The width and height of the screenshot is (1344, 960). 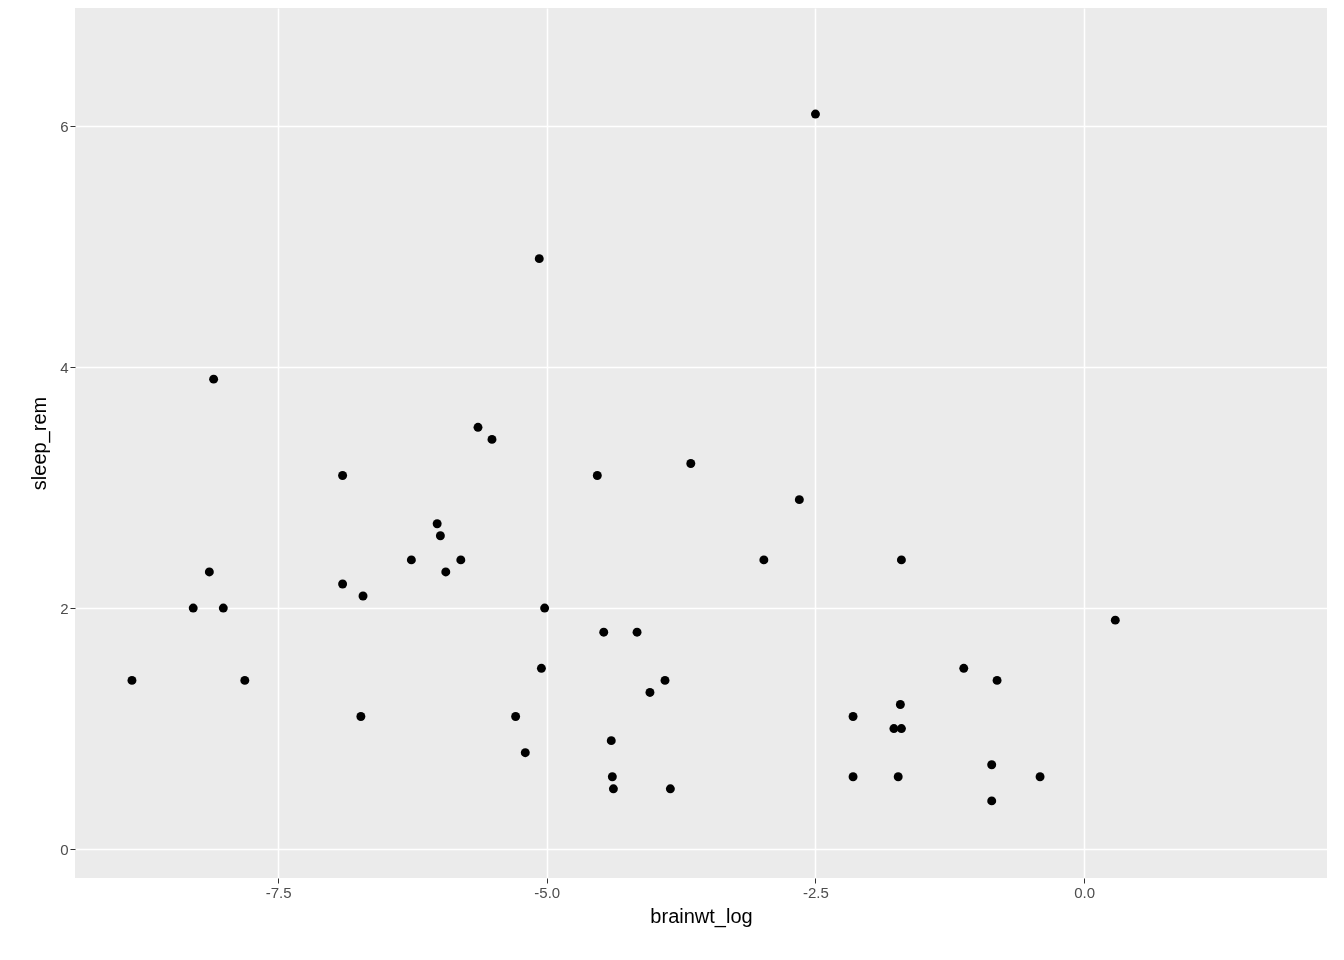 What do you see at coordinates (64, 849) in the screenshot?
I see `y-tick-label: 0` at bounding box center [64, 849].